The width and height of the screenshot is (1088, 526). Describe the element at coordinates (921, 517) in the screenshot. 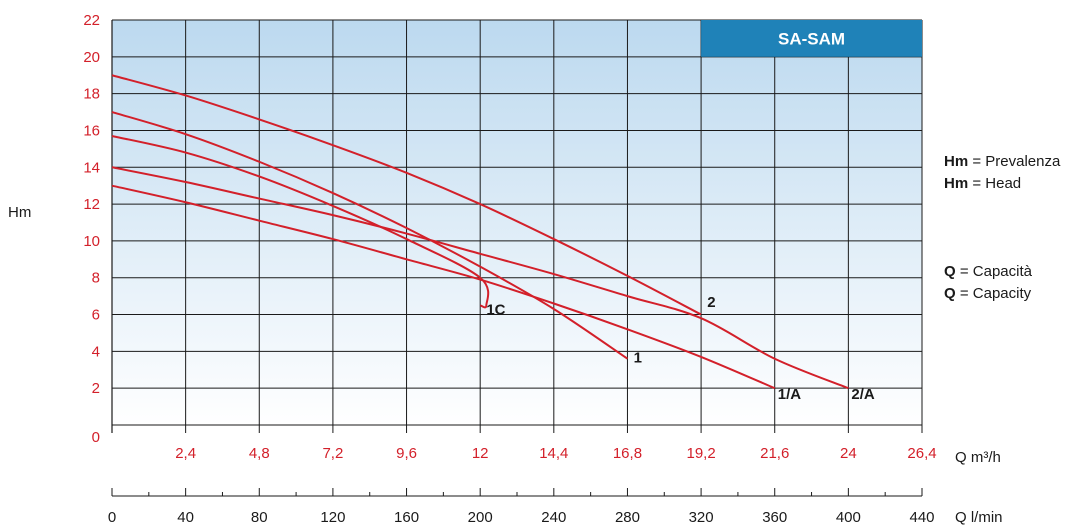

I see `x2-tick-label-11: 440` at that location.